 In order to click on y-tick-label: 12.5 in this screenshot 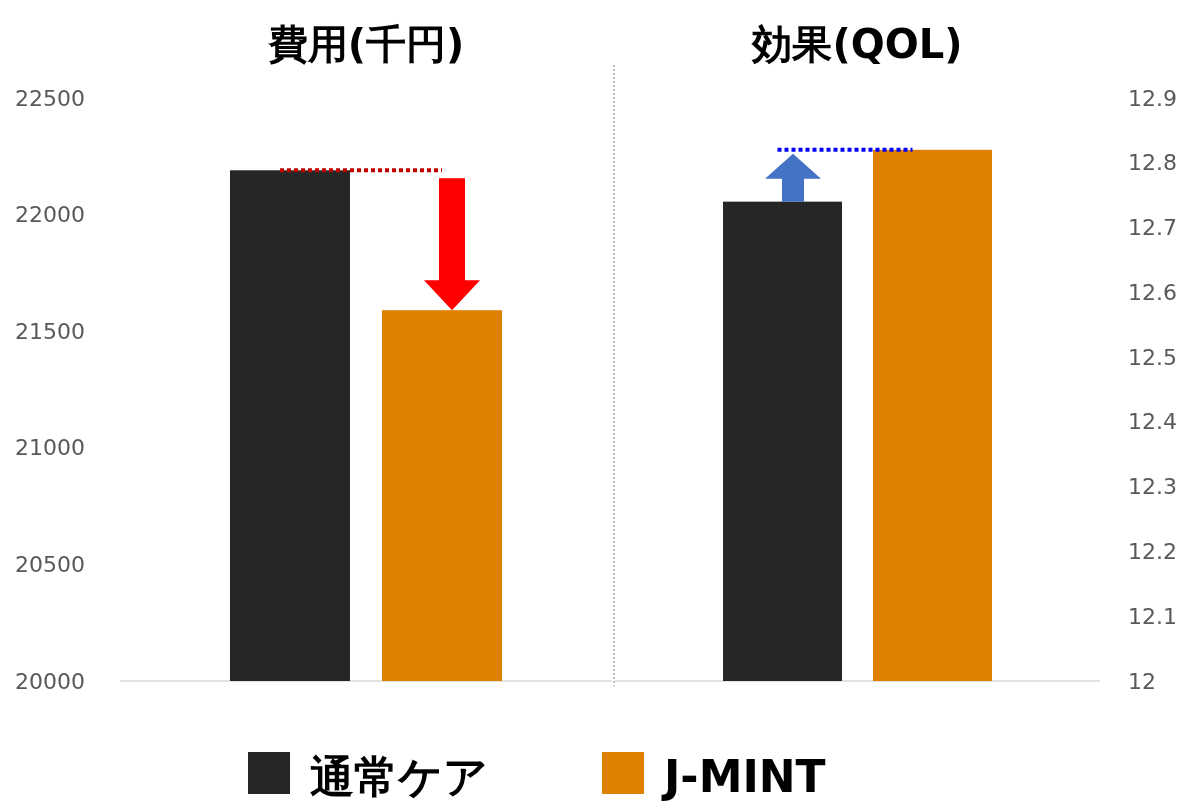, I will do `click(1152, 357)`.